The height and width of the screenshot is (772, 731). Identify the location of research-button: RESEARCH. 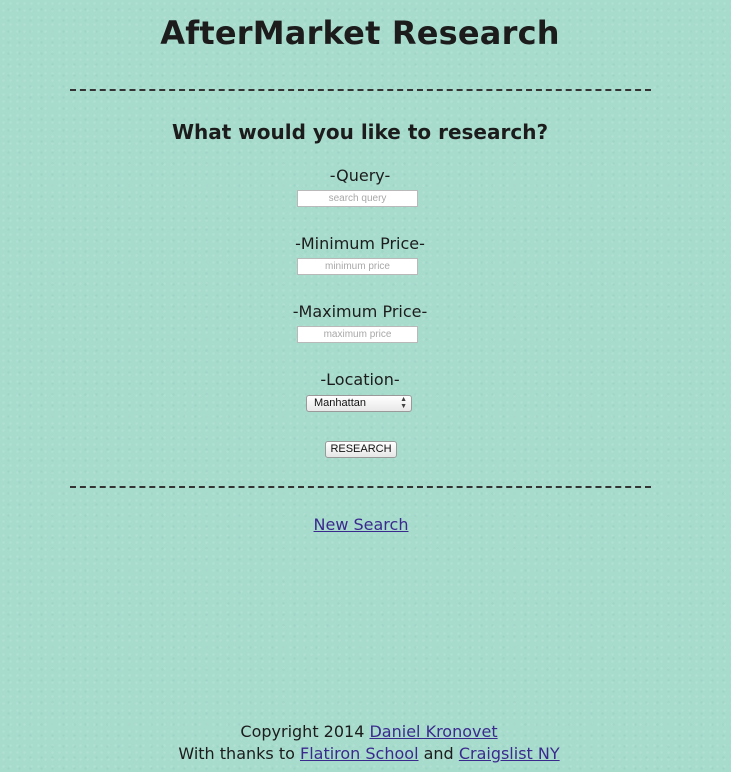
(361, 449).